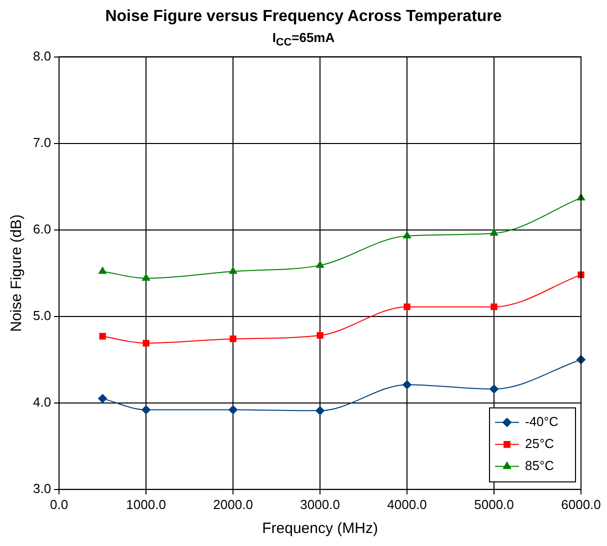 This screenshot has width=607, height=546. Describe the element at coordinates (320, 529) in the screenshot. I see `x-axis-title: Frequency (MHz)` at that location.